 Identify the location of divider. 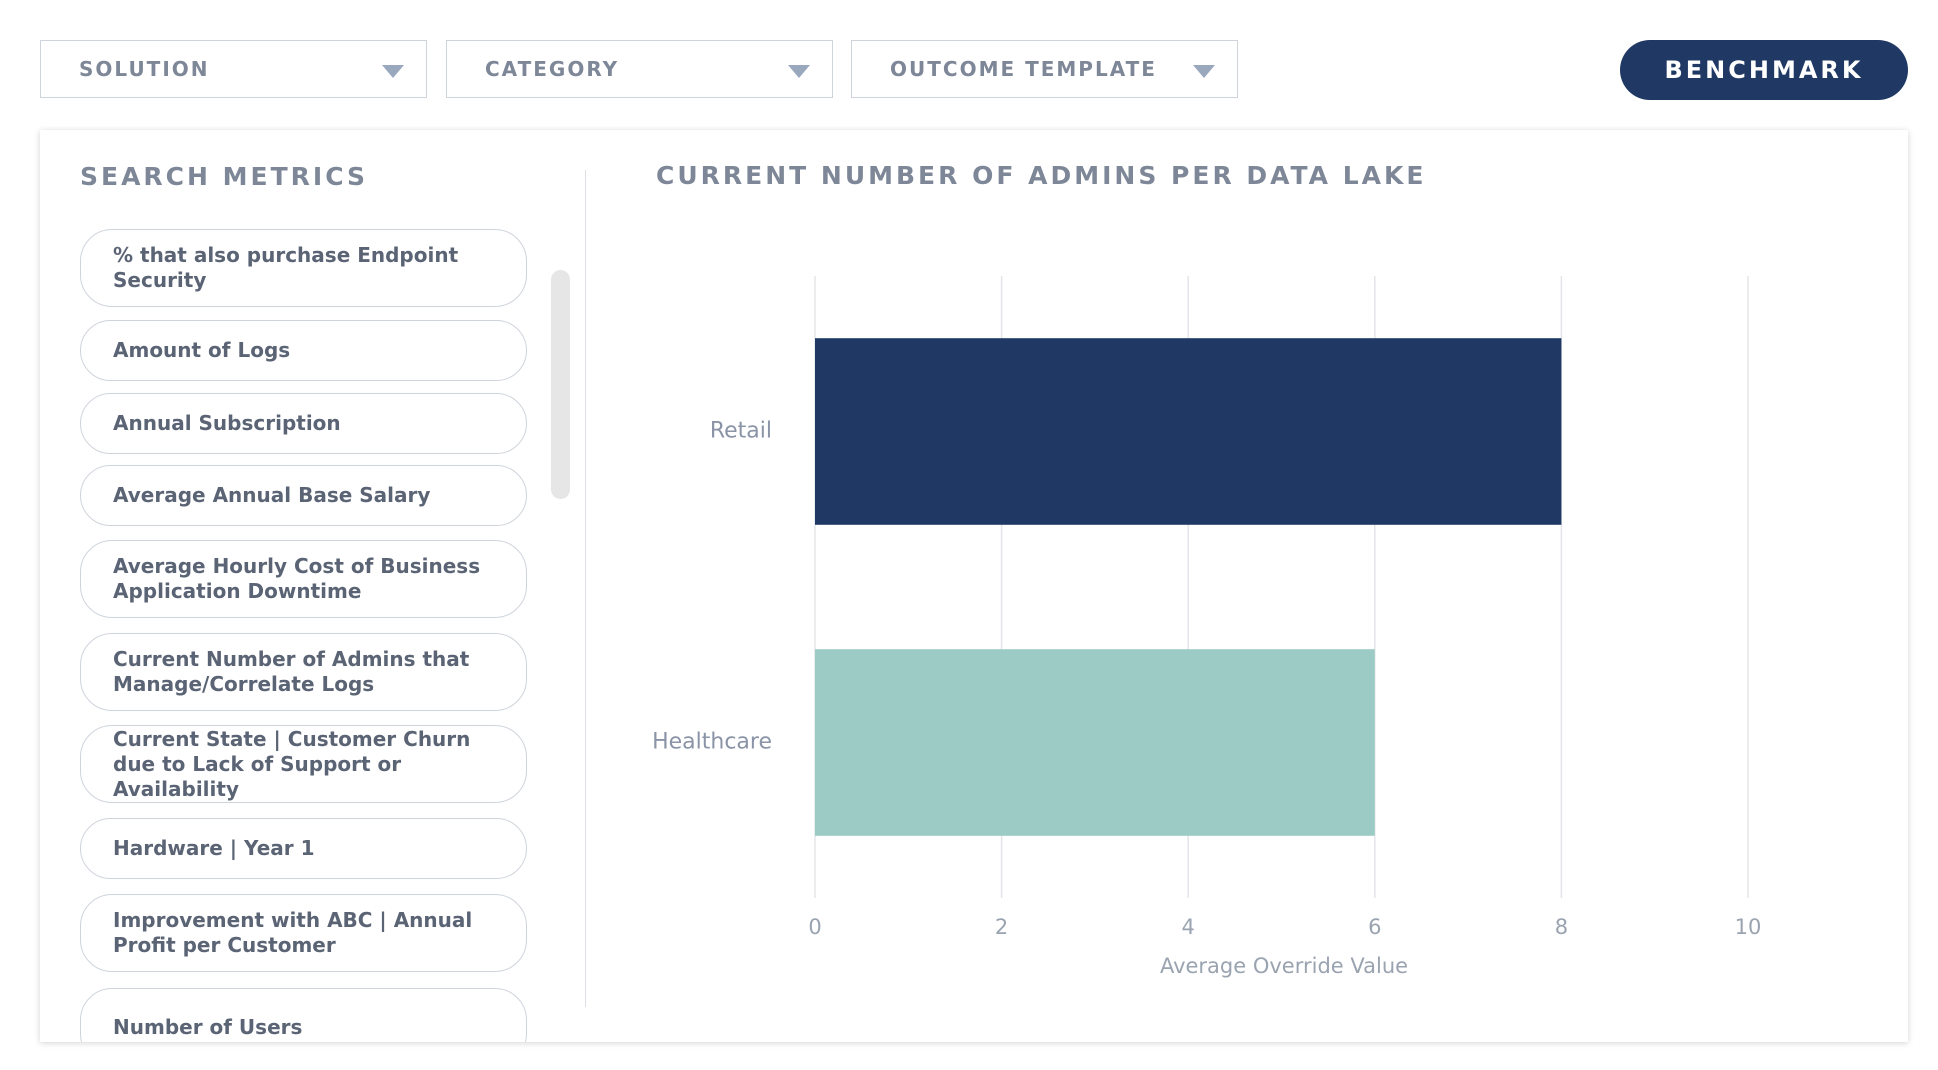
(585, 588).